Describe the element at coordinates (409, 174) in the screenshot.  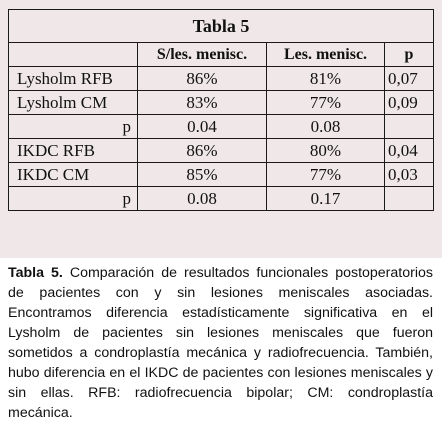
I see `cell-p: 0,03` at that location.